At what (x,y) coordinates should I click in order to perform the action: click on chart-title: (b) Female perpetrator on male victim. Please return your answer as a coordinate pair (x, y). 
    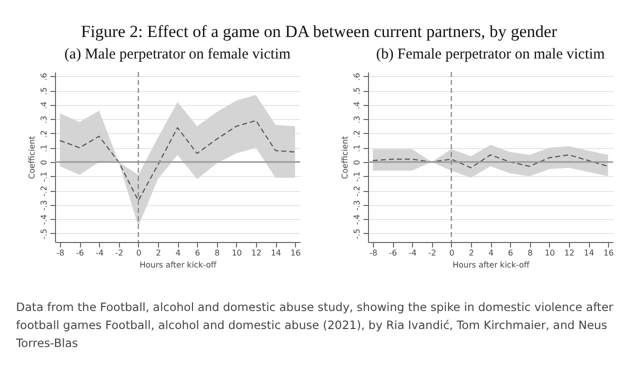
    Looking at the image, I should click on (491, 54).